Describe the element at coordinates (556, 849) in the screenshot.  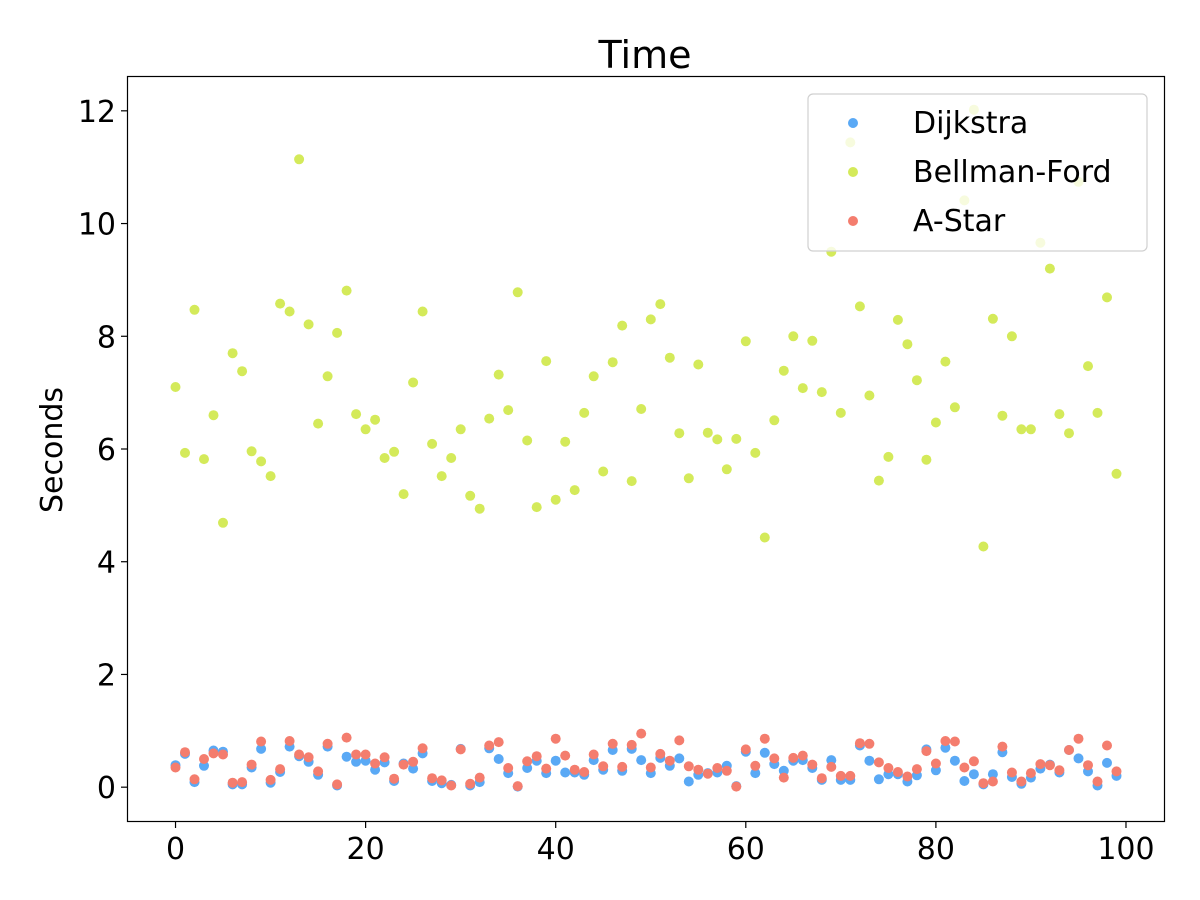
I see `x-tick-label: 40` at that location.